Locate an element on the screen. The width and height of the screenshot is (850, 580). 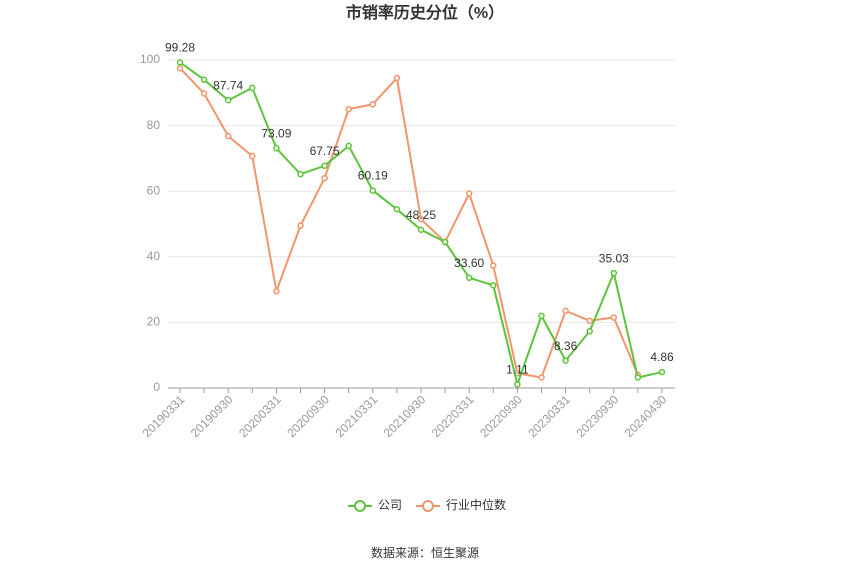
x-tick-label: 20190930 is located at coordinates (212, 416).